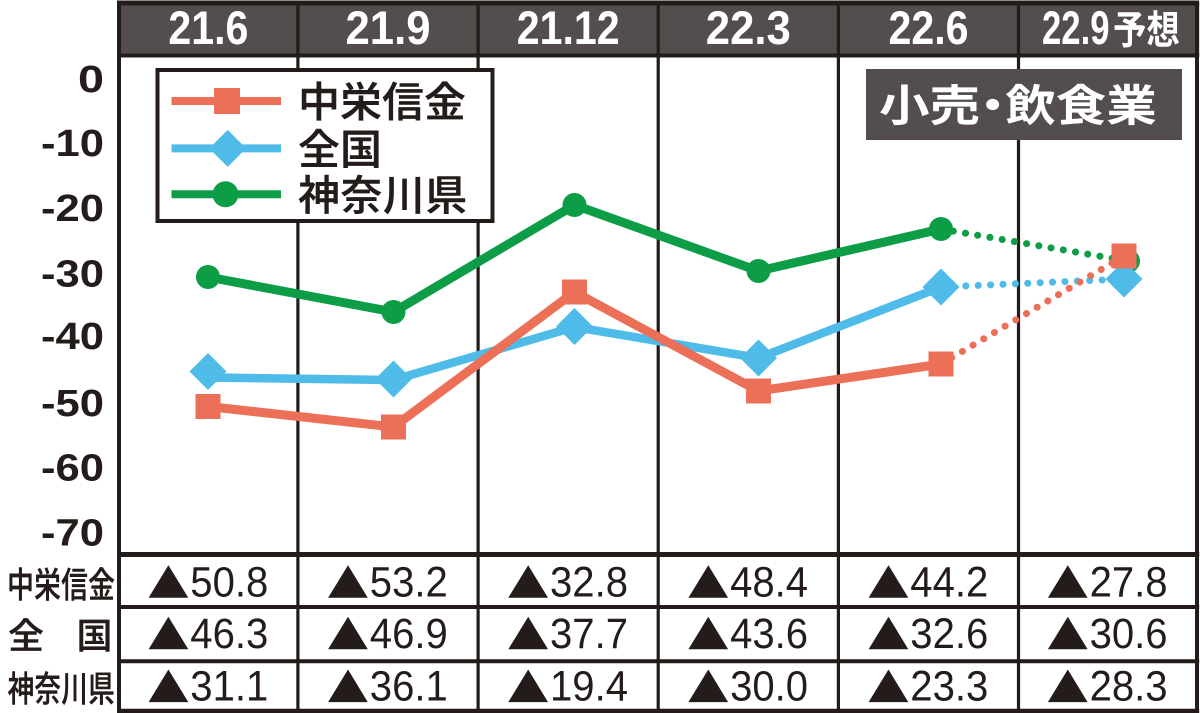 This screenshot has height=713, width=1200. What do you see at coordinates (589, 687) in the screenshot?
I see `svg-text: 19.4` at bounding box center [589, 687].